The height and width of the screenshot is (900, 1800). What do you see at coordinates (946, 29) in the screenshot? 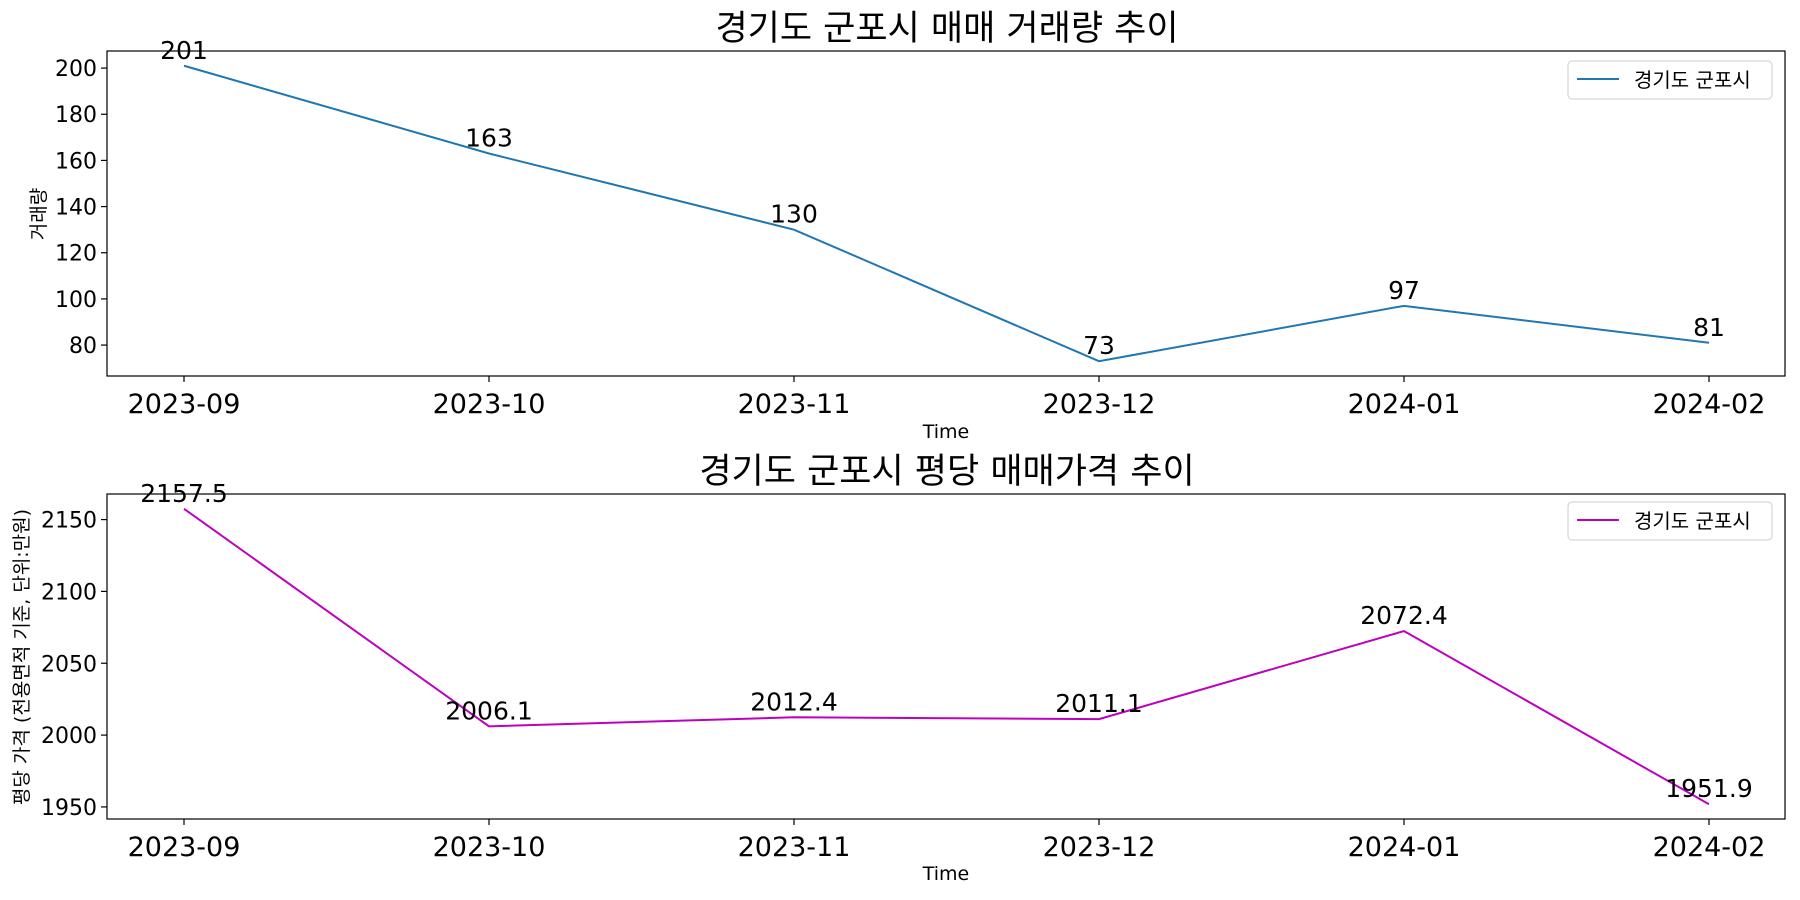
I see `chart-title: 경기도 군포시 매매 거래량 추이` at bounding box center [946, 29].